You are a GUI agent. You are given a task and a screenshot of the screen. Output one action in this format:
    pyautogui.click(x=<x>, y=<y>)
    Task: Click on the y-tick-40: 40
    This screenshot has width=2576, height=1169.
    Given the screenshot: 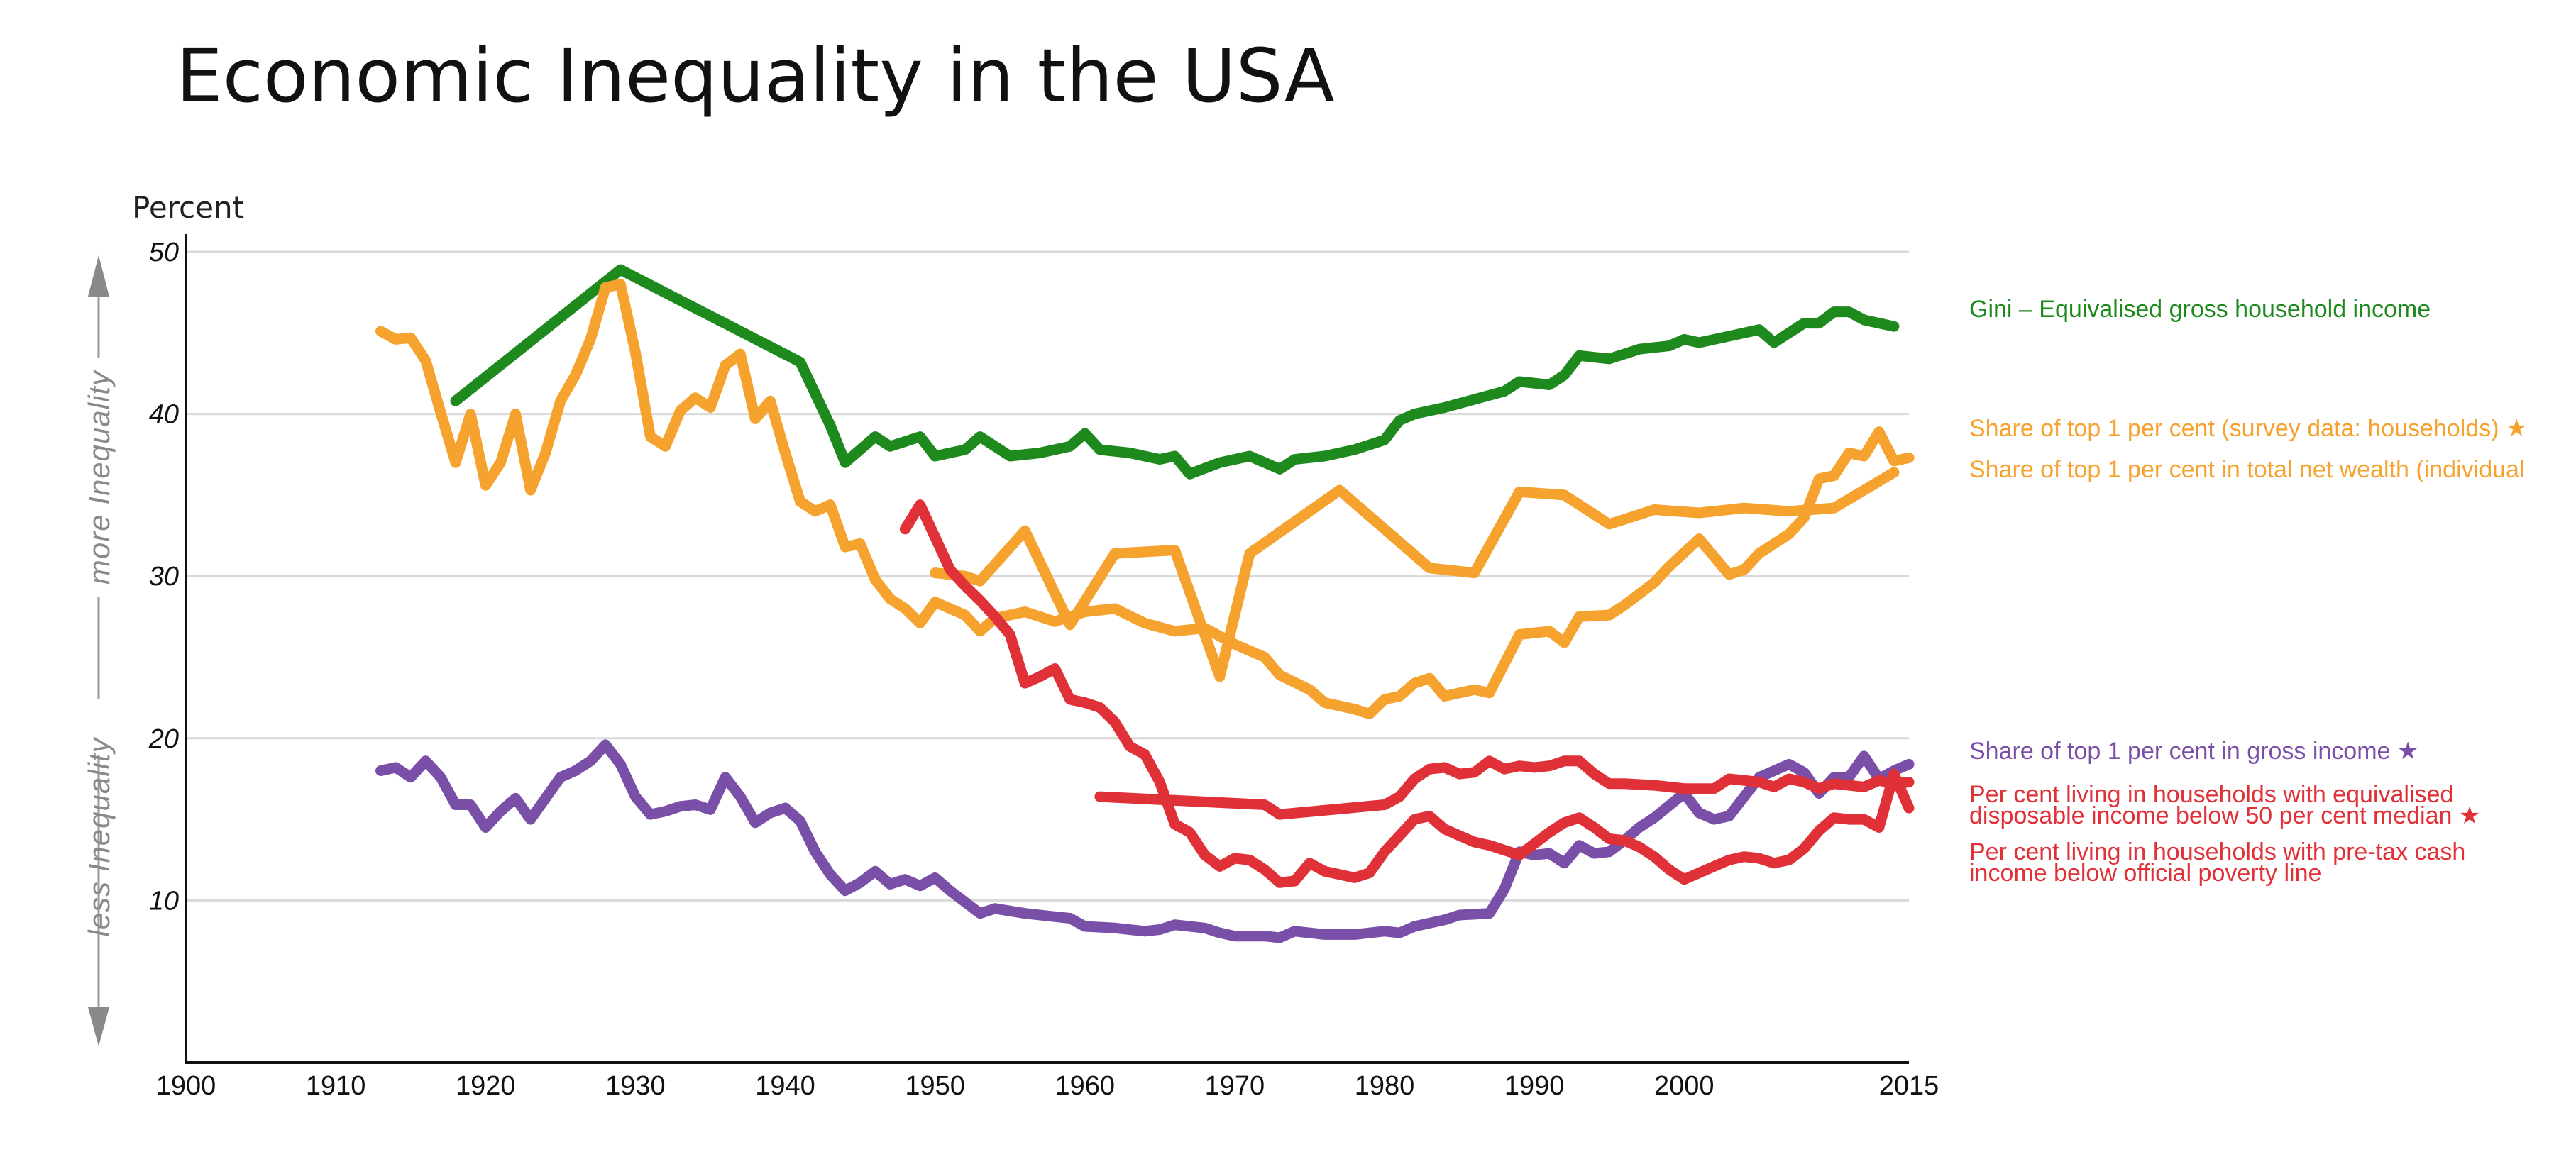 What is the action you would take?
    pyautogui.click(x=164, y=415)
    